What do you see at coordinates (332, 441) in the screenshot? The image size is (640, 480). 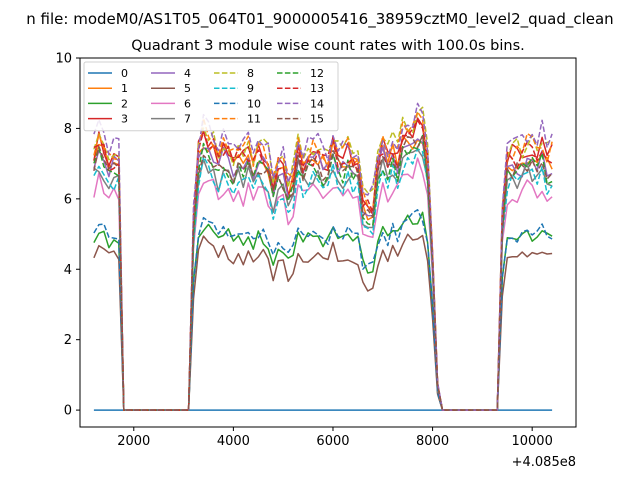 I see `x-tick-label: 6000` at bounding box center [332, 441].